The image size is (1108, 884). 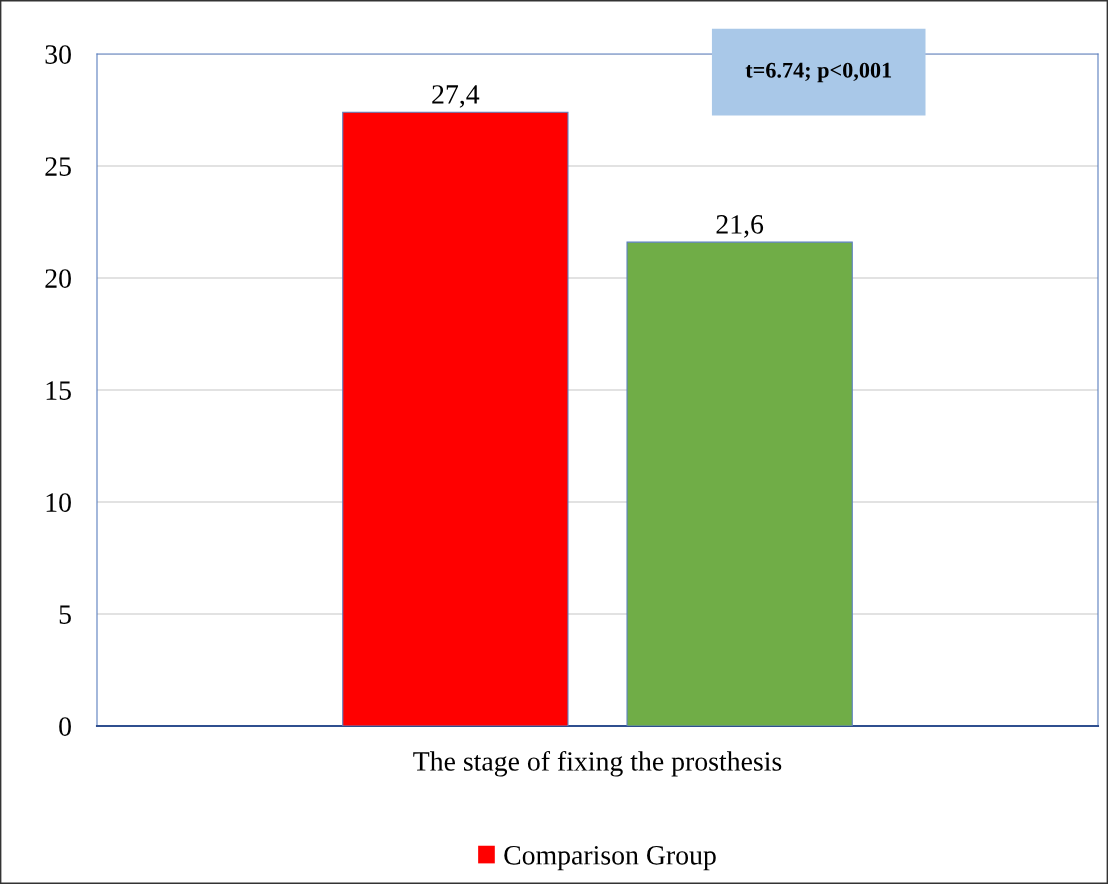 What do you see at coordinates (58, 166) in the screenshot?
I see `y-tick-label: 25` at bounding box center [58, 166].